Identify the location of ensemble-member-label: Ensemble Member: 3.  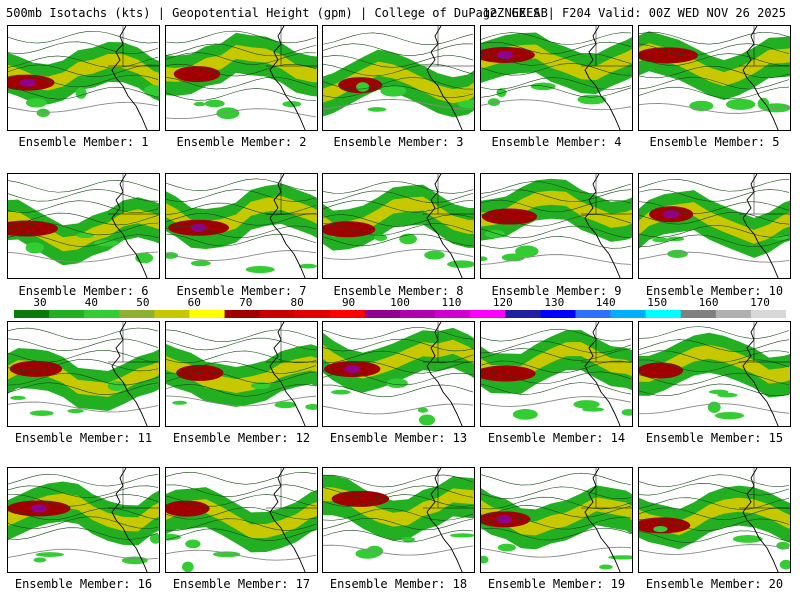
(398, 142).